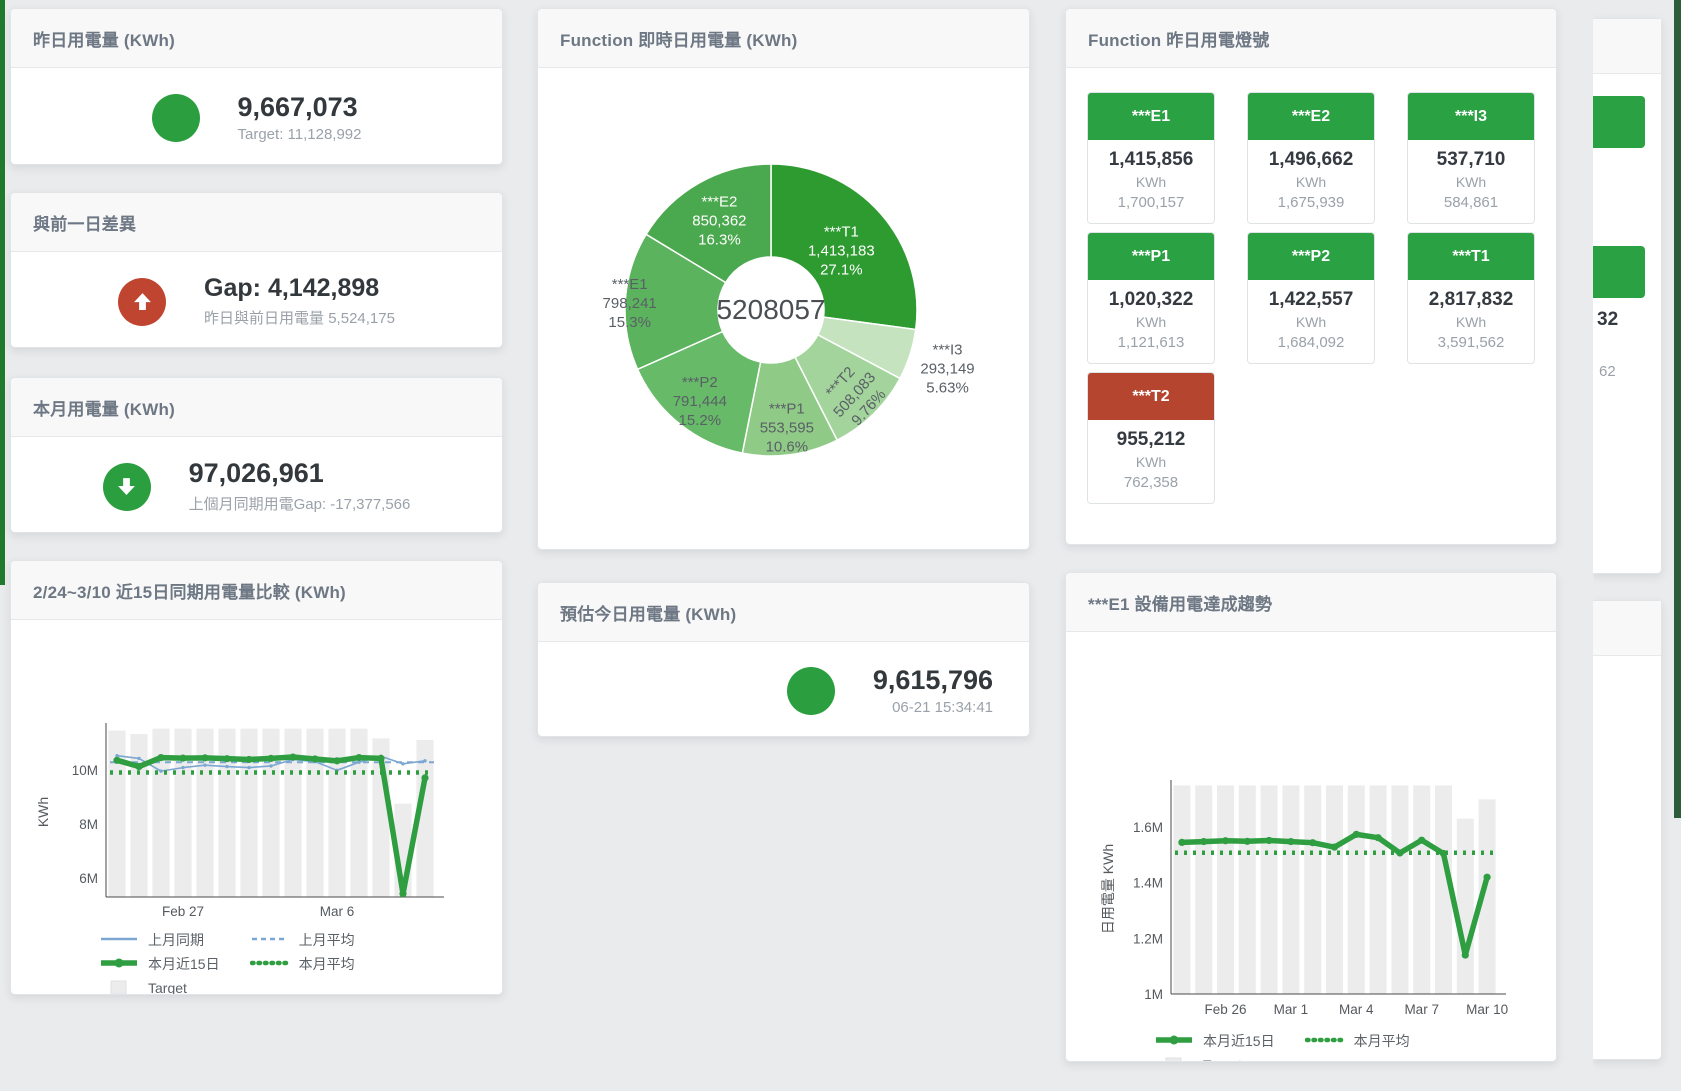  I want to click on card-day-gap-body: Gap: 4,142,898 昨日與前日用電量 5,524,175, so click(256, 299).